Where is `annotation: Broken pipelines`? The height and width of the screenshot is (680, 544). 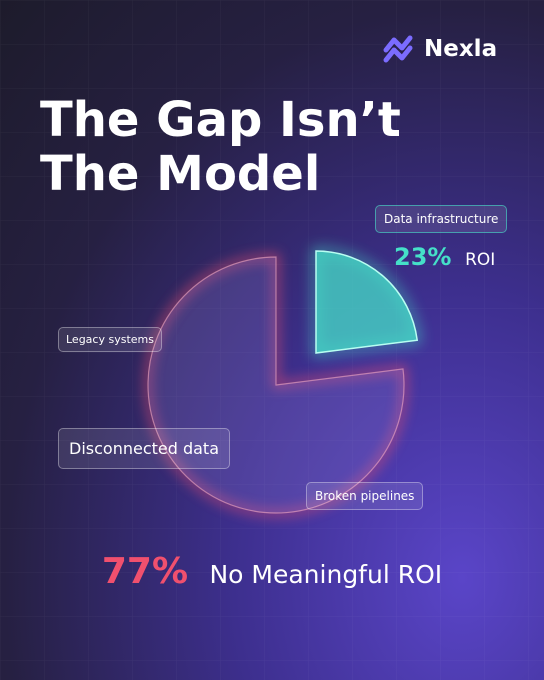 annotation: Broken pipelines is located at coordinates (365, 496).